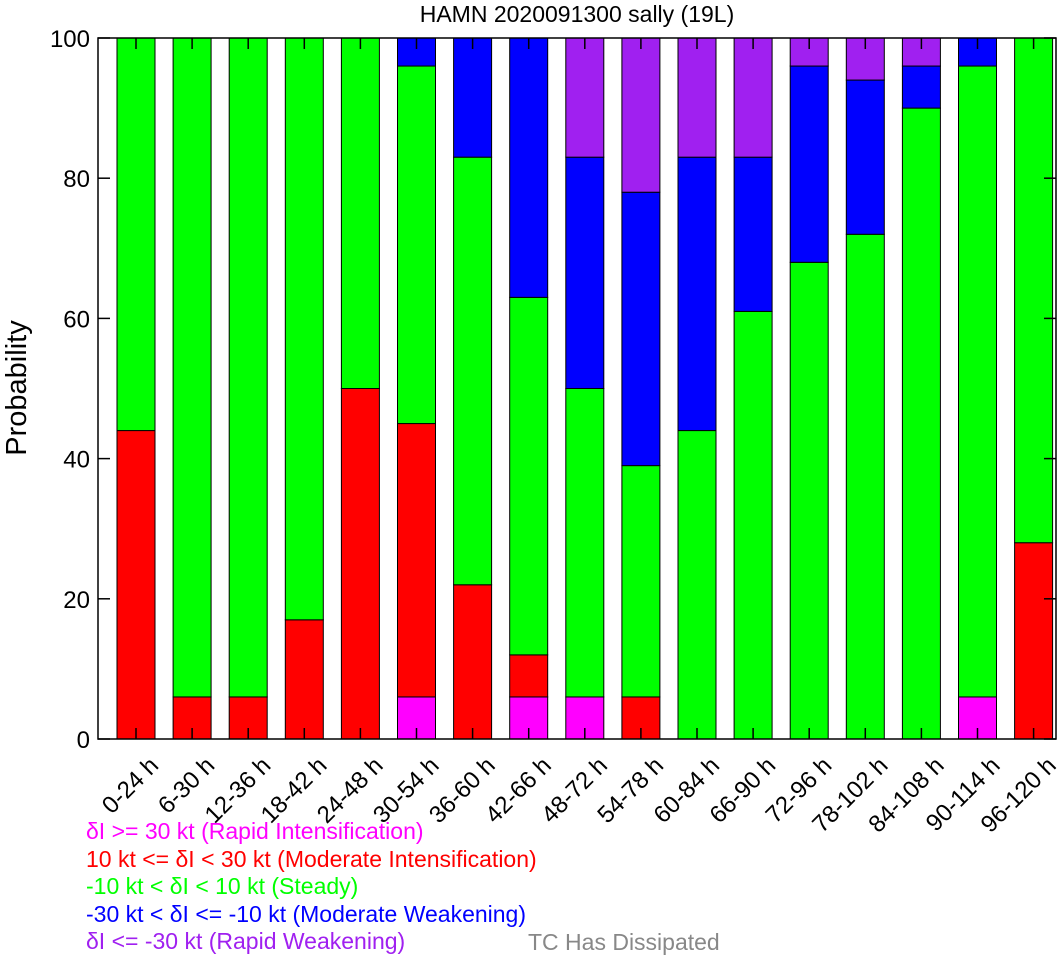 Image resolution: width=1057 pixels, height=960 pixels. Describe the element at coordinates (697, 585) in the screenshot. I see `bar-segment-60-84h-s2` at that location.